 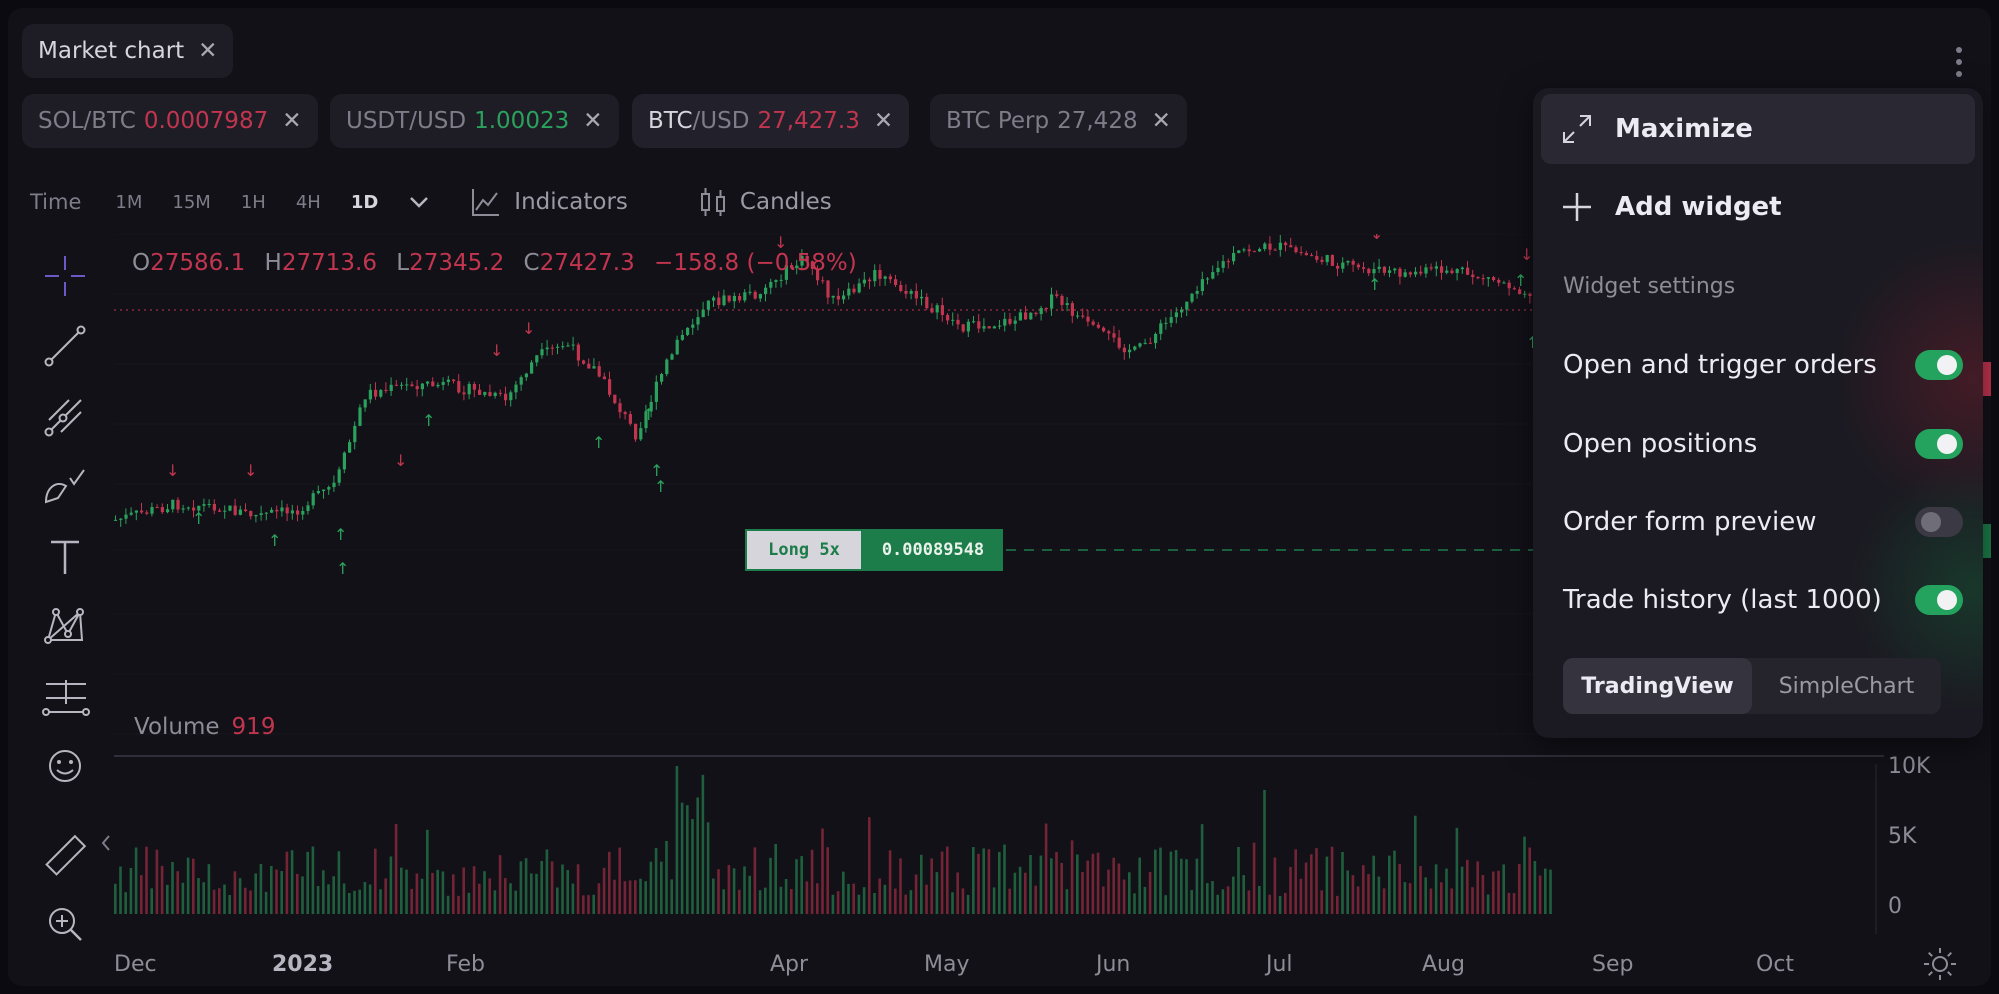 I want to click on fib-tool, so click(x=65, y=416).